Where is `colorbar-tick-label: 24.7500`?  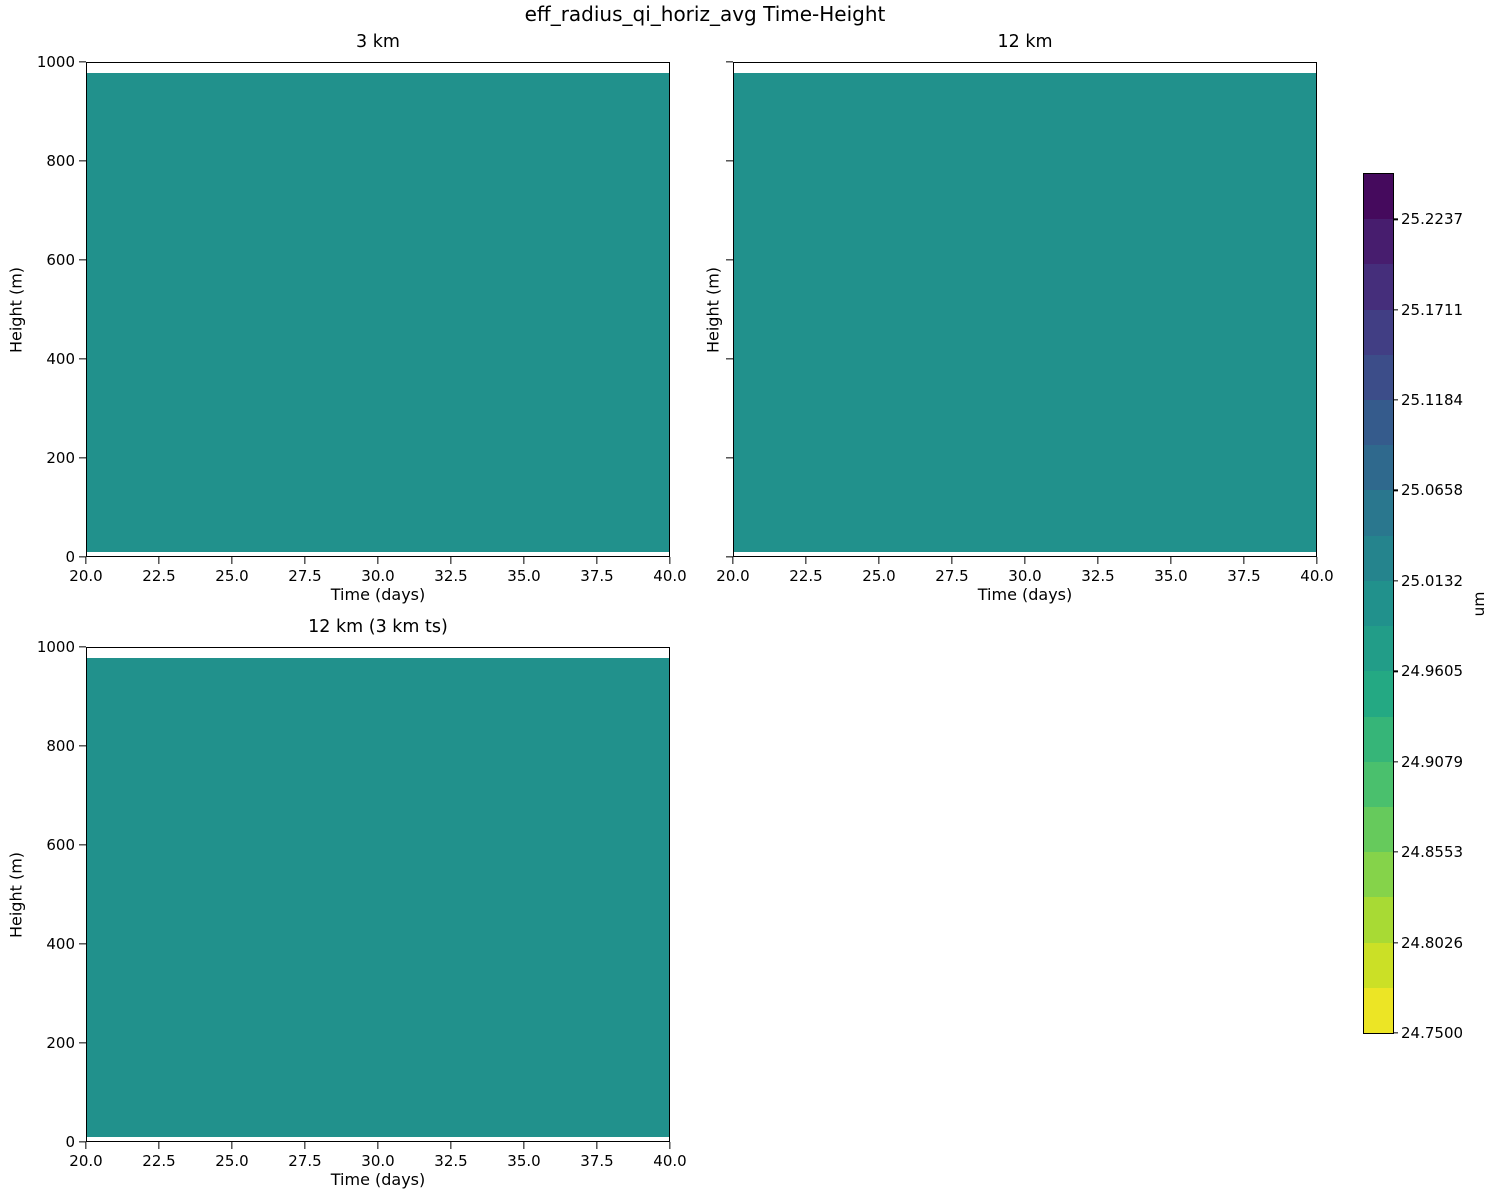
colorbar-tick-label: 24.7500 is located at coordinates (1432, 1033).